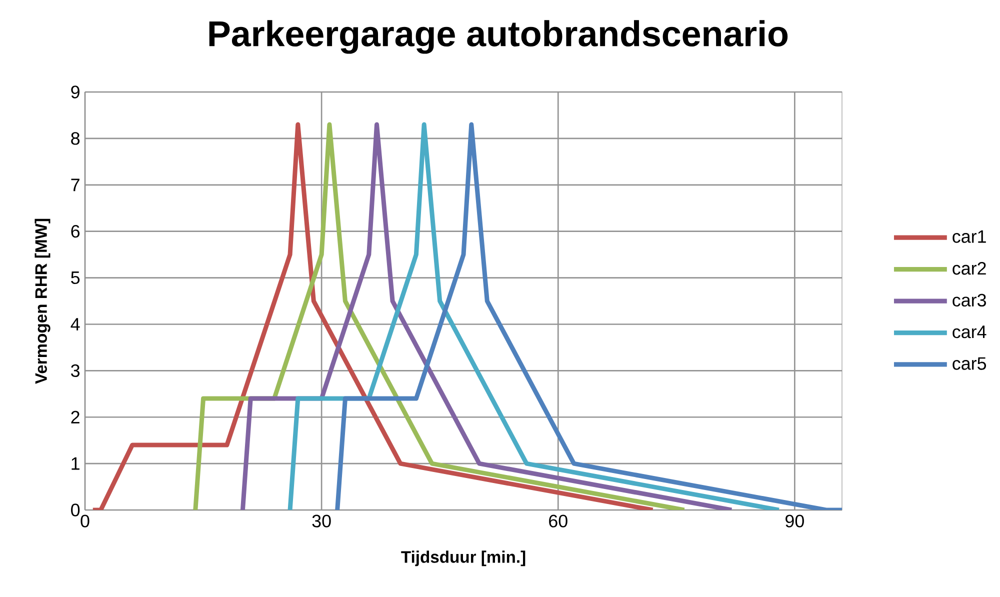  What do you see at coordinates (75, 510) in the screenshot?
I see `y-tick-label: 0` at bounding box center [75, 510].